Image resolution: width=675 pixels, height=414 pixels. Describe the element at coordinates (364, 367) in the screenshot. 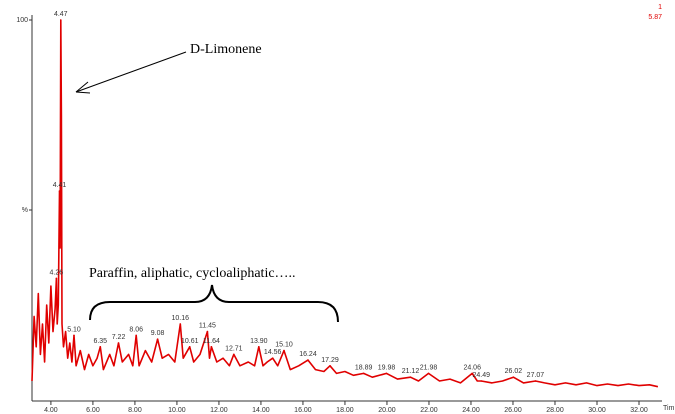

I see `peak-label: 18.89` at that location.